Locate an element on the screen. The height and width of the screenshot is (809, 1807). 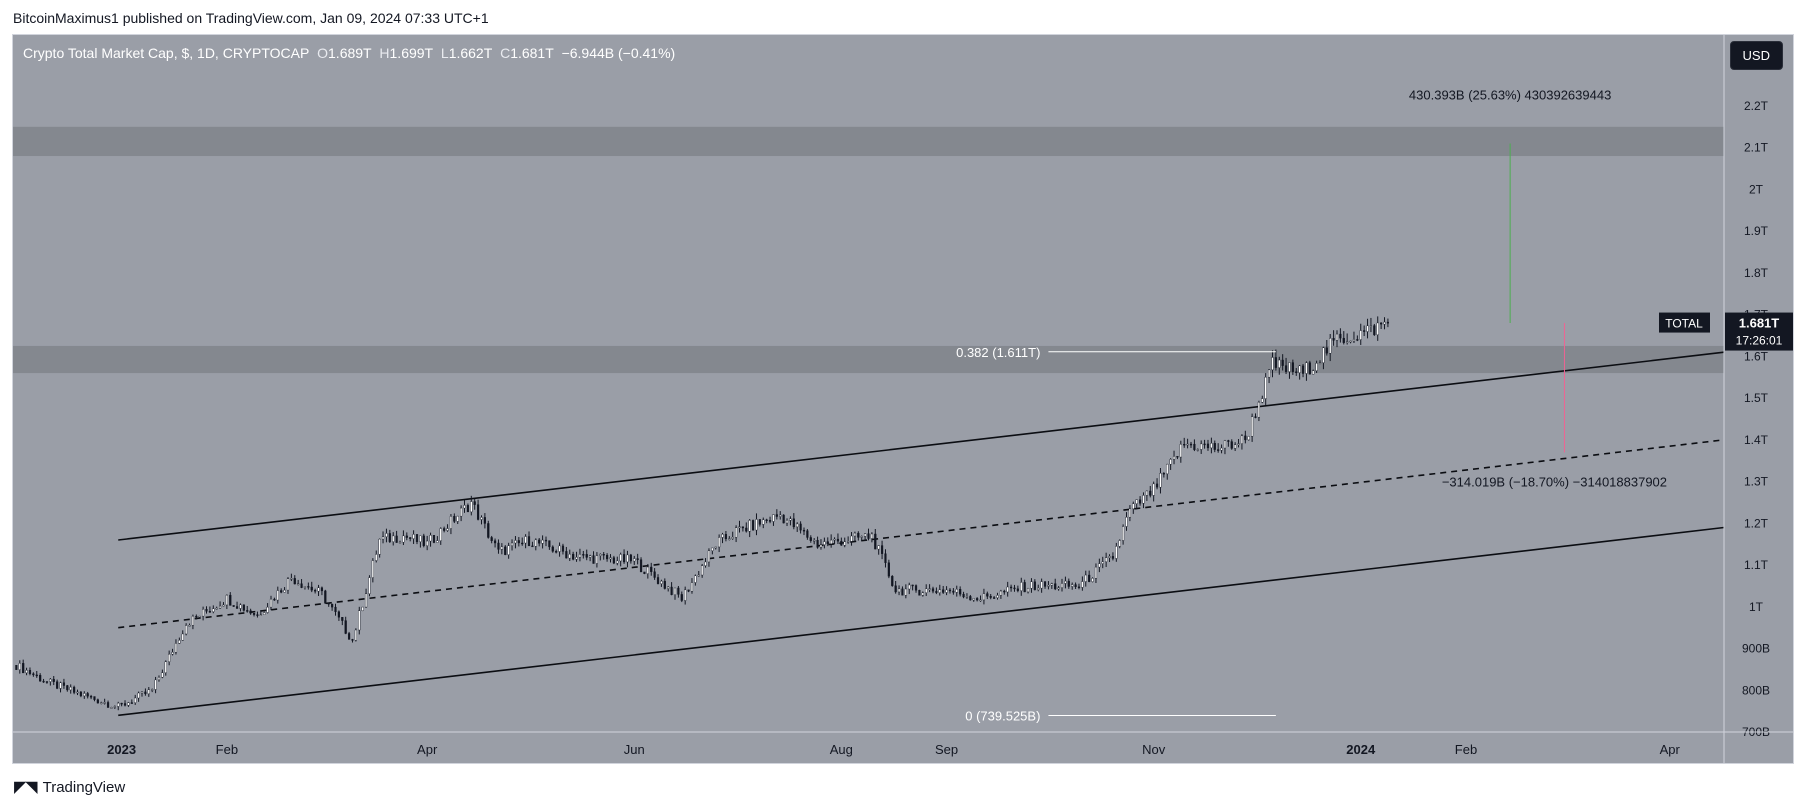
price-tick-label: 800B is located at coordinates (1756, 690).